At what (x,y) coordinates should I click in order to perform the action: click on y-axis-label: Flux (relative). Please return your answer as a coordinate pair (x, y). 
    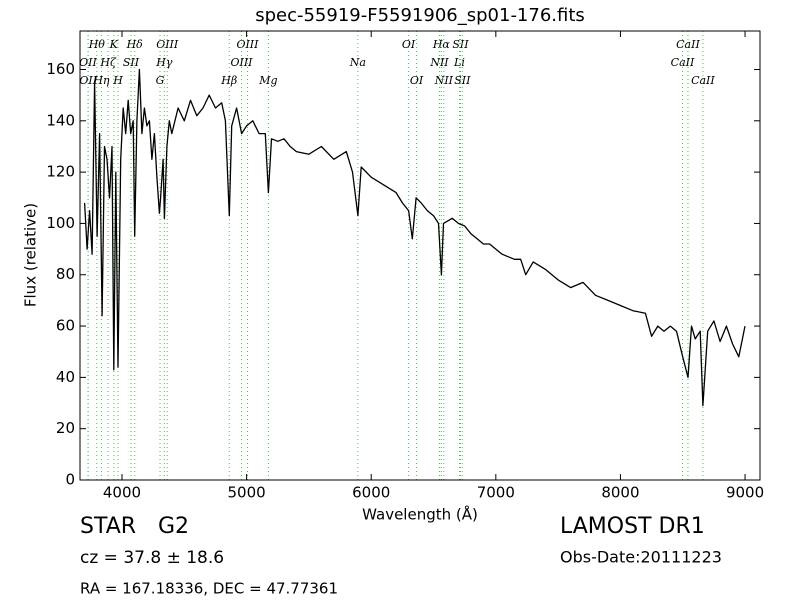
    Looking at the image, I should click on (31, 255).